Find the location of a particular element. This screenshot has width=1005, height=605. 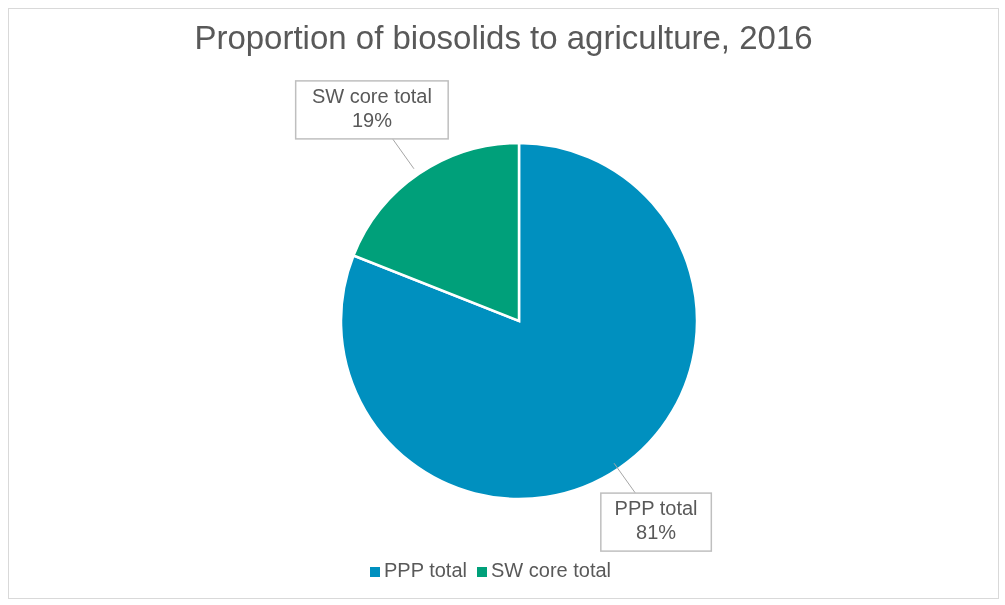

data-label: 19% is located at coordinates (372, 119).